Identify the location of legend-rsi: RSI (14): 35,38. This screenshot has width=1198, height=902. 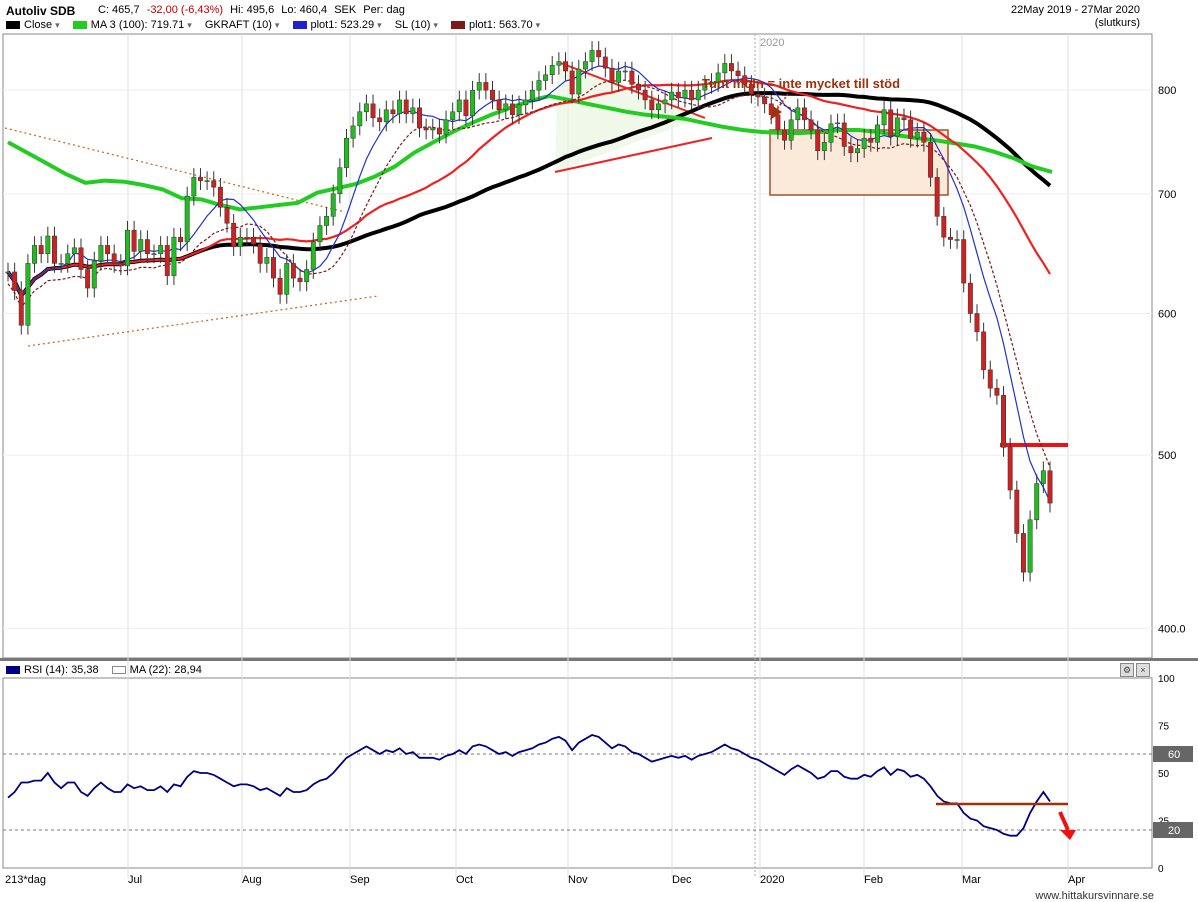
(52, 670).